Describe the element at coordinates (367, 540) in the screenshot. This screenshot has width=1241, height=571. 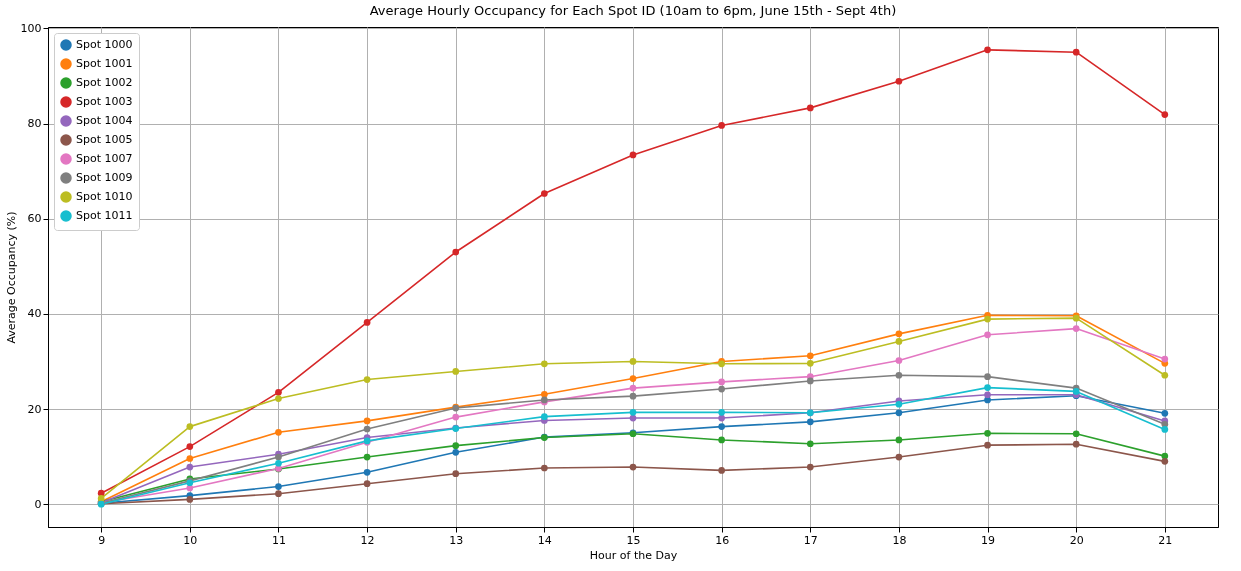
I see `x-tick-label: 12` at that location.